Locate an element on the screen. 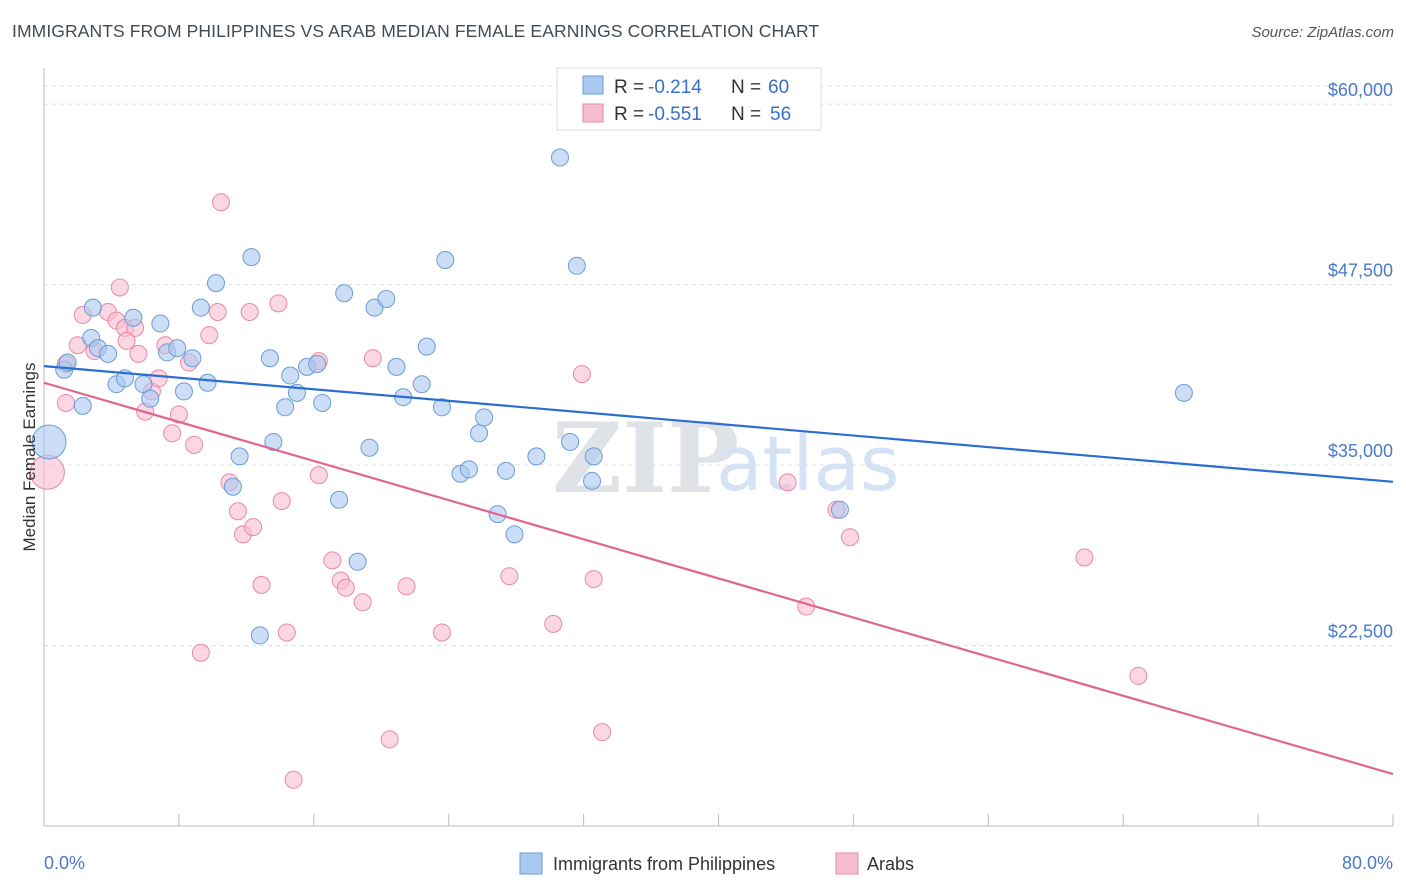  x-tick-label-max: 80.0% is located at coordinates (1367, 863).